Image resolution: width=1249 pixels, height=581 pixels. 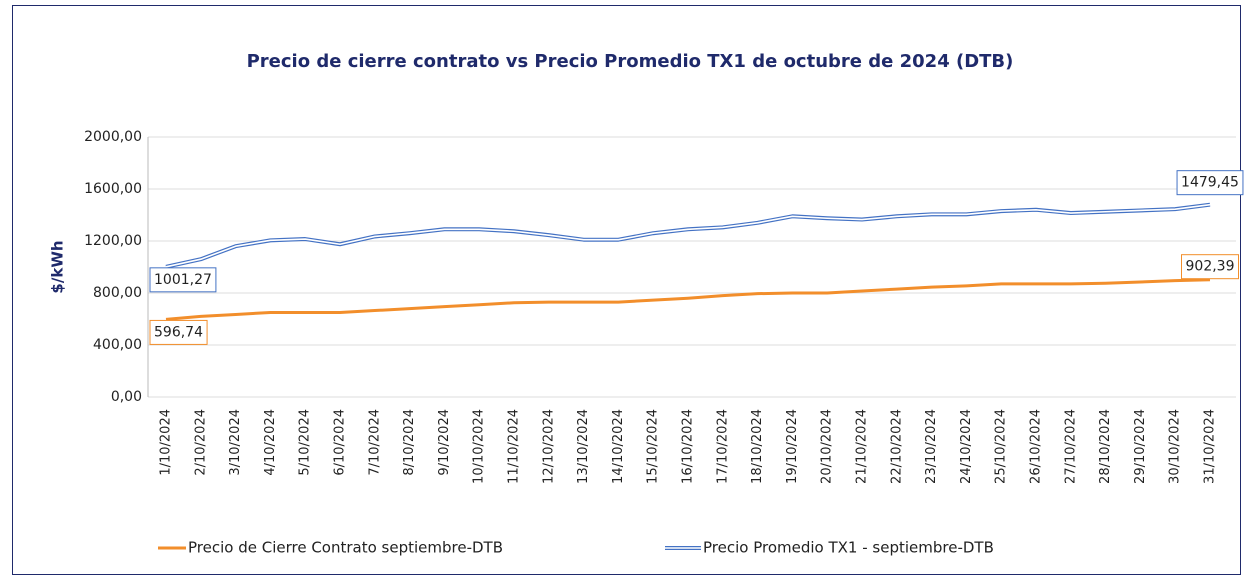 What do you see at coordinates (126, 397) in the screenshot?
I see `y-tick-label: 0,00` at bounding box center [126, 397].